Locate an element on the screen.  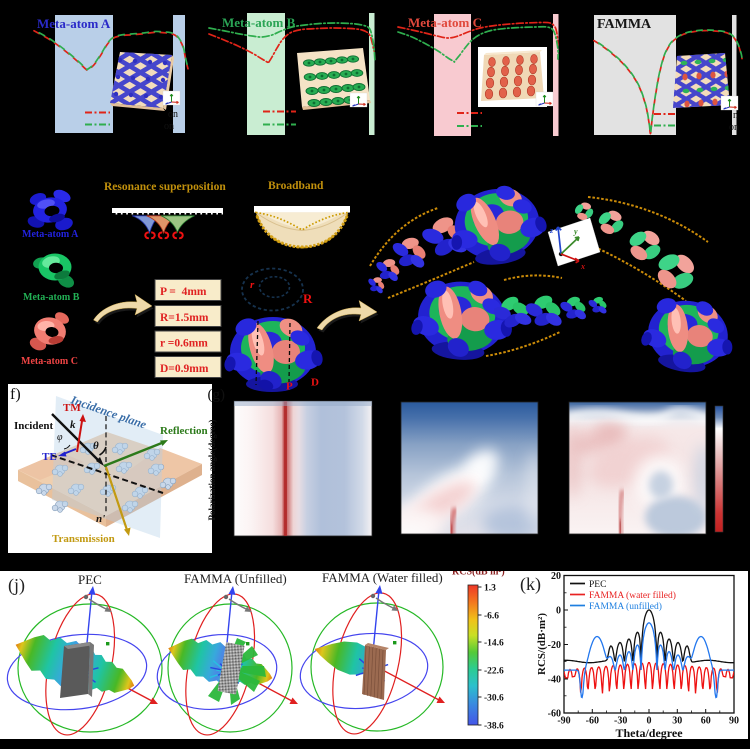
svg-text: FAMMA (water filled) is located at coordinates (632, 595).